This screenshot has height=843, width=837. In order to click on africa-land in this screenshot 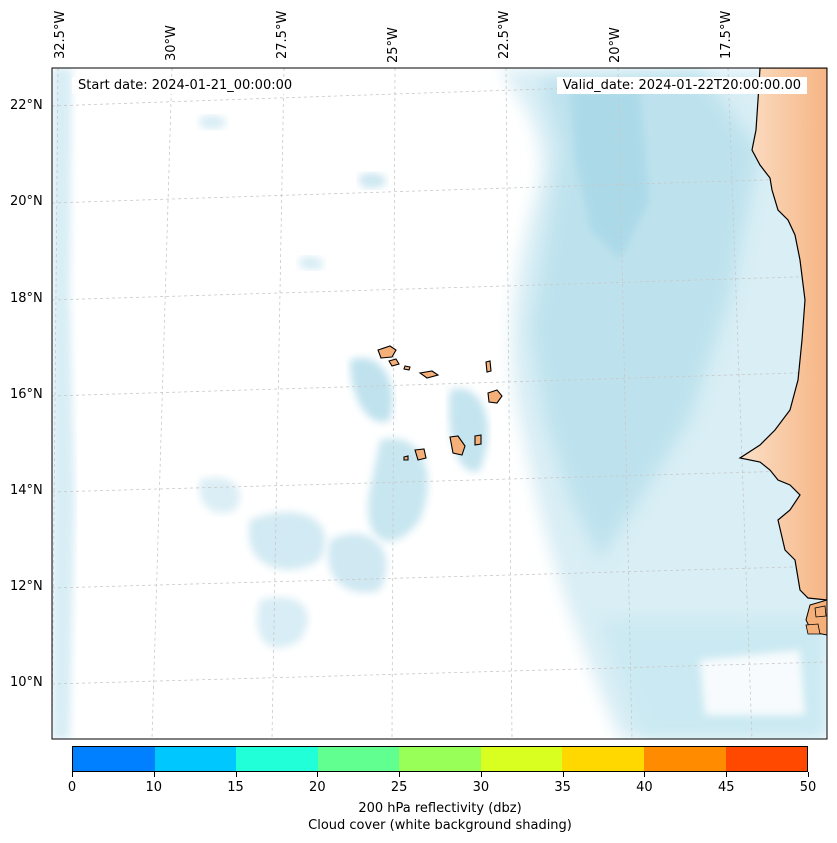, I will do `click(782, 352)`.